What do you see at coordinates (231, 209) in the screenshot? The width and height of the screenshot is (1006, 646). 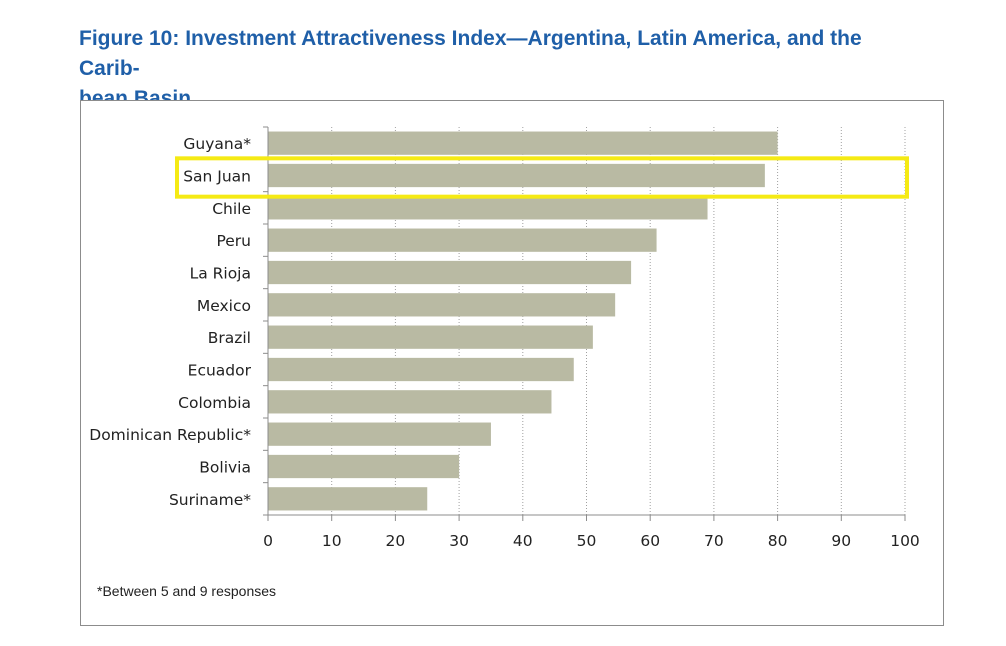 I see `category-label-2: Chile` at bounding box center [231, 209].